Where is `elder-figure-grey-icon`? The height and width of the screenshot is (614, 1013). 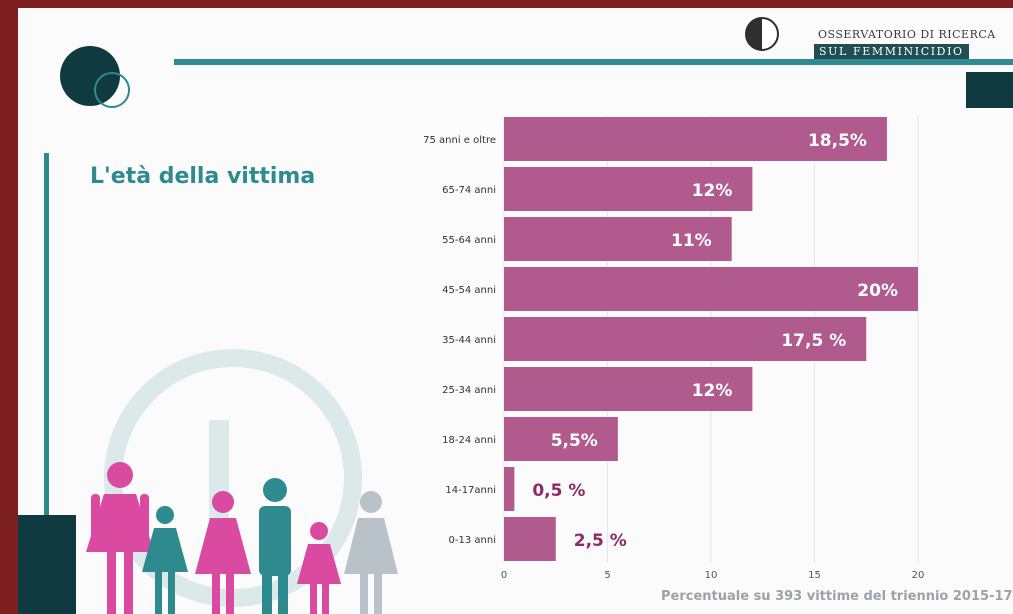 elder-figure-grey-icon is located at coordinates (371, 552).